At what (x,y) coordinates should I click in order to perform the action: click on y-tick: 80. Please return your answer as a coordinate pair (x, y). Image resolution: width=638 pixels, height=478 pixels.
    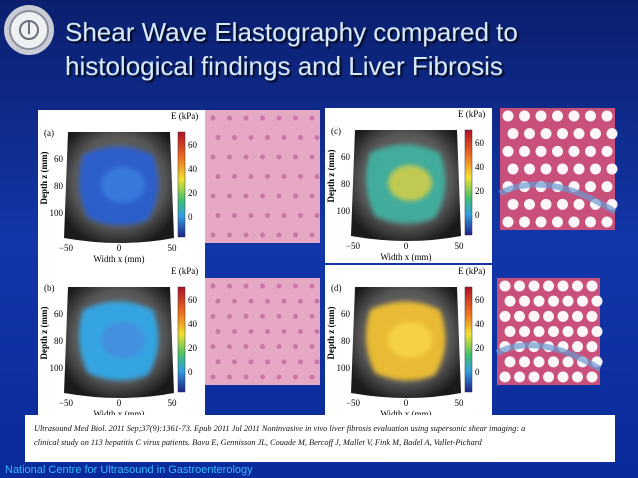
    Looking at the image, I should click on (59, 341).